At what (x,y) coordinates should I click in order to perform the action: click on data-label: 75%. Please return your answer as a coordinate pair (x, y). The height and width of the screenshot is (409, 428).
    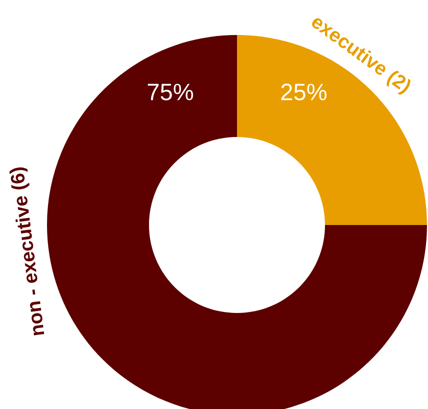
    Looking at the image, I should click on (171, 92).